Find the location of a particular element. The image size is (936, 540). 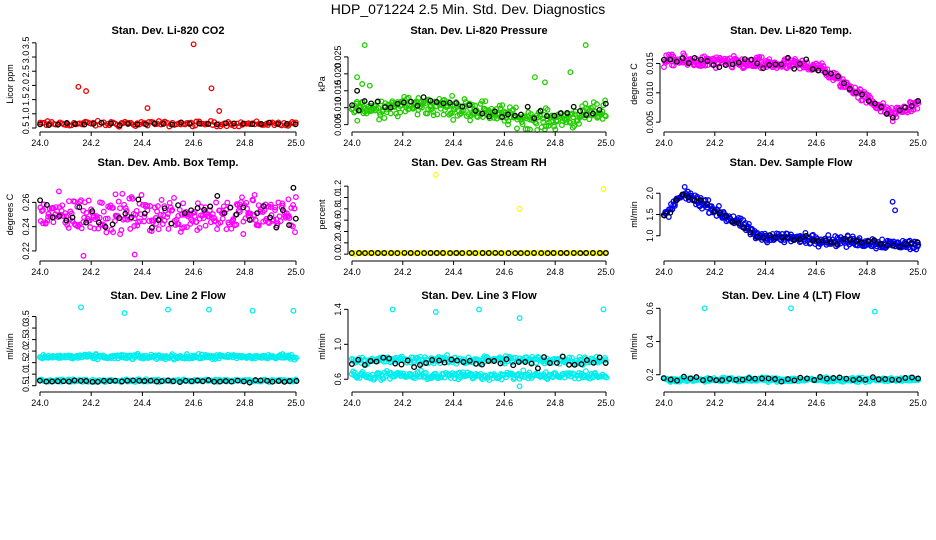

y-tick-label: 2.5 is located at coordinates (26, 71).